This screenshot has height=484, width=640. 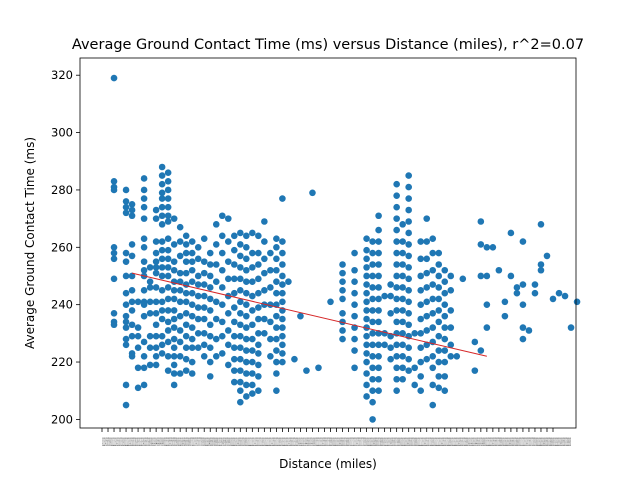 I want to click on y-axis: 200 220 240 260 280 300 320, so click(x=65, y=247).